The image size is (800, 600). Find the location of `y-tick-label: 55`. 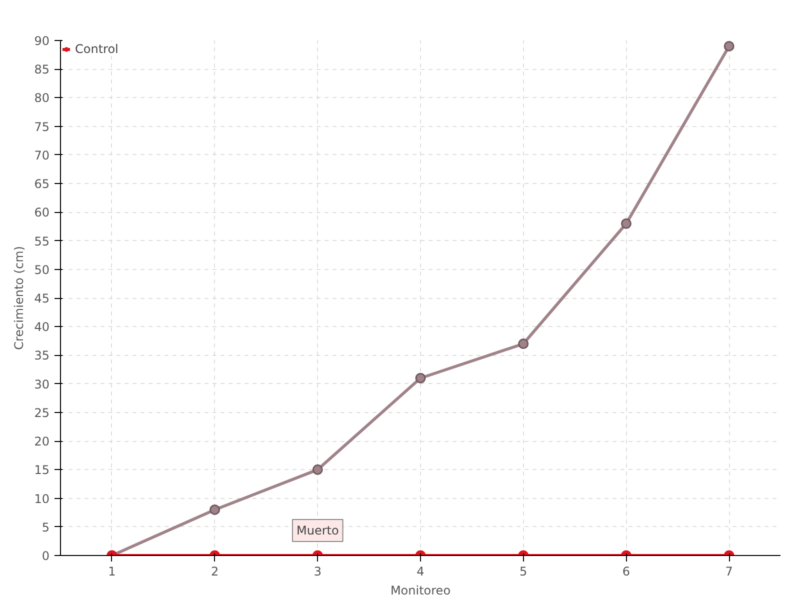

y-tick-label: 55 is located at coordinates (42, 241).